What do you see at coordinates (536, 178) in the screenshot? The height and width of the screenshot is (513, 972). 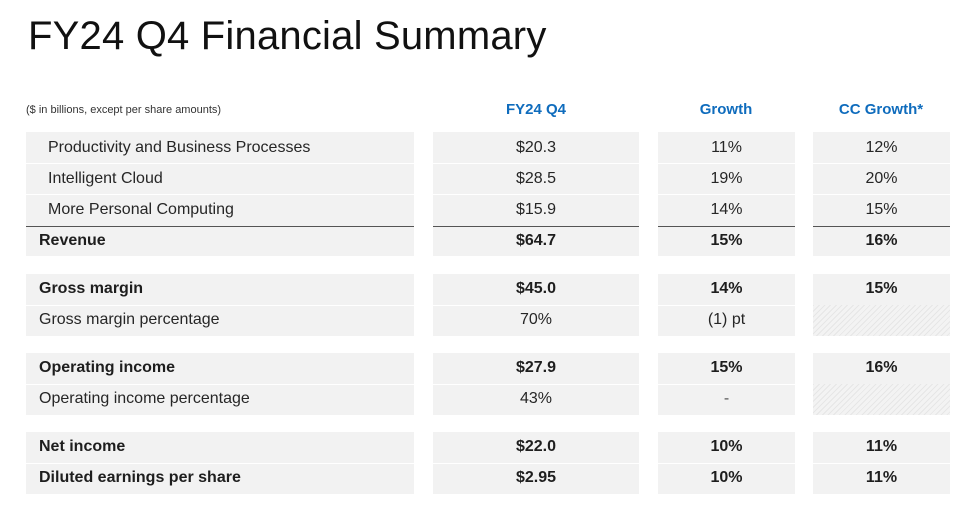 I see `cell-fy24q4: $28.5` at bounding box center [536, 178].